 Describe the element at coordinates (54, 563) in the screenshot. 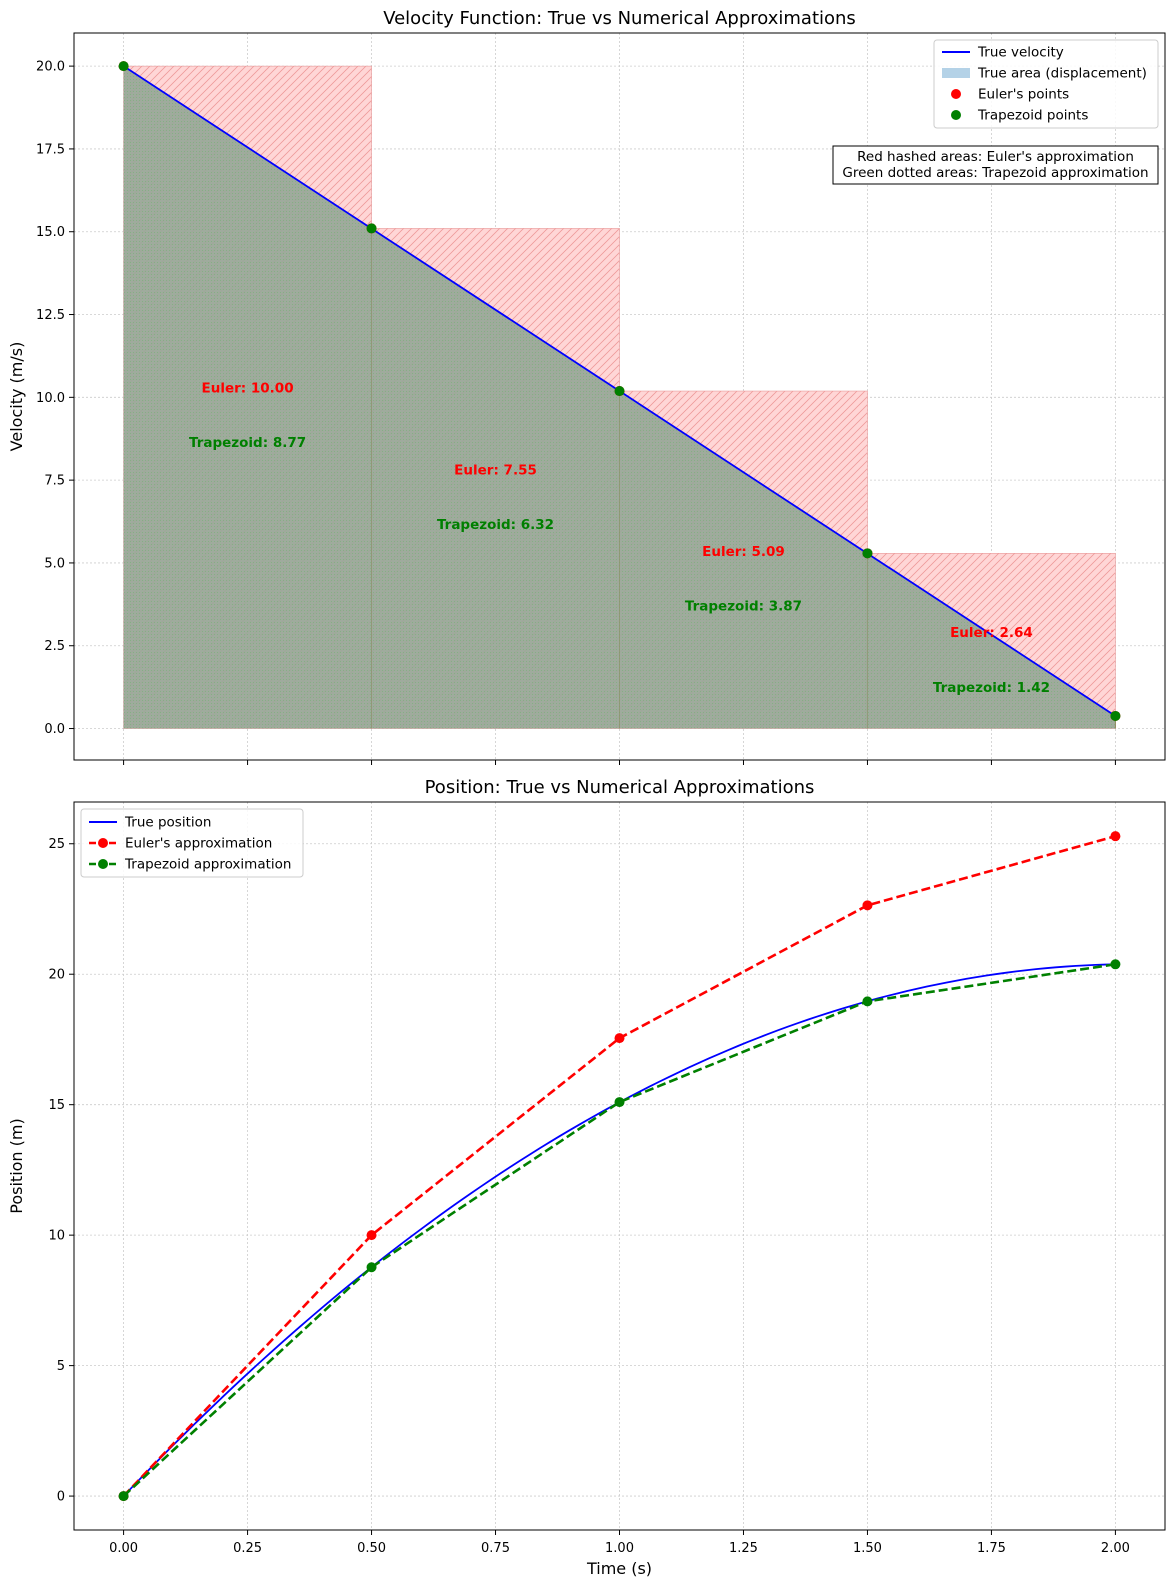

I see `y-tick-label: 5.0` at that location.